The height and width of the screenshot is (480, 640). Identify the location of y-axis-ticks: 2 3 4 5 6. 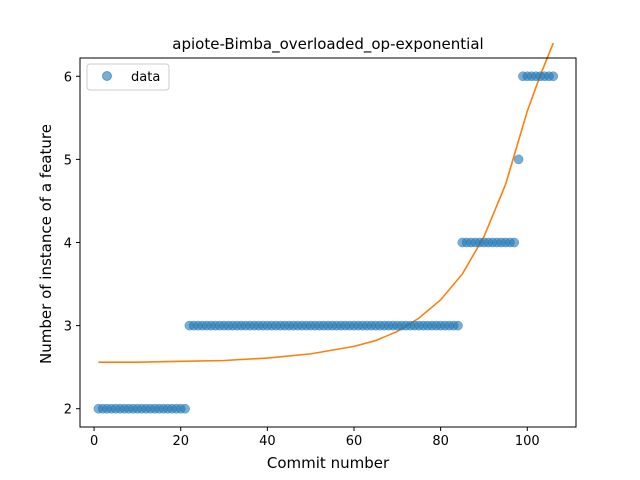
(72, 244).